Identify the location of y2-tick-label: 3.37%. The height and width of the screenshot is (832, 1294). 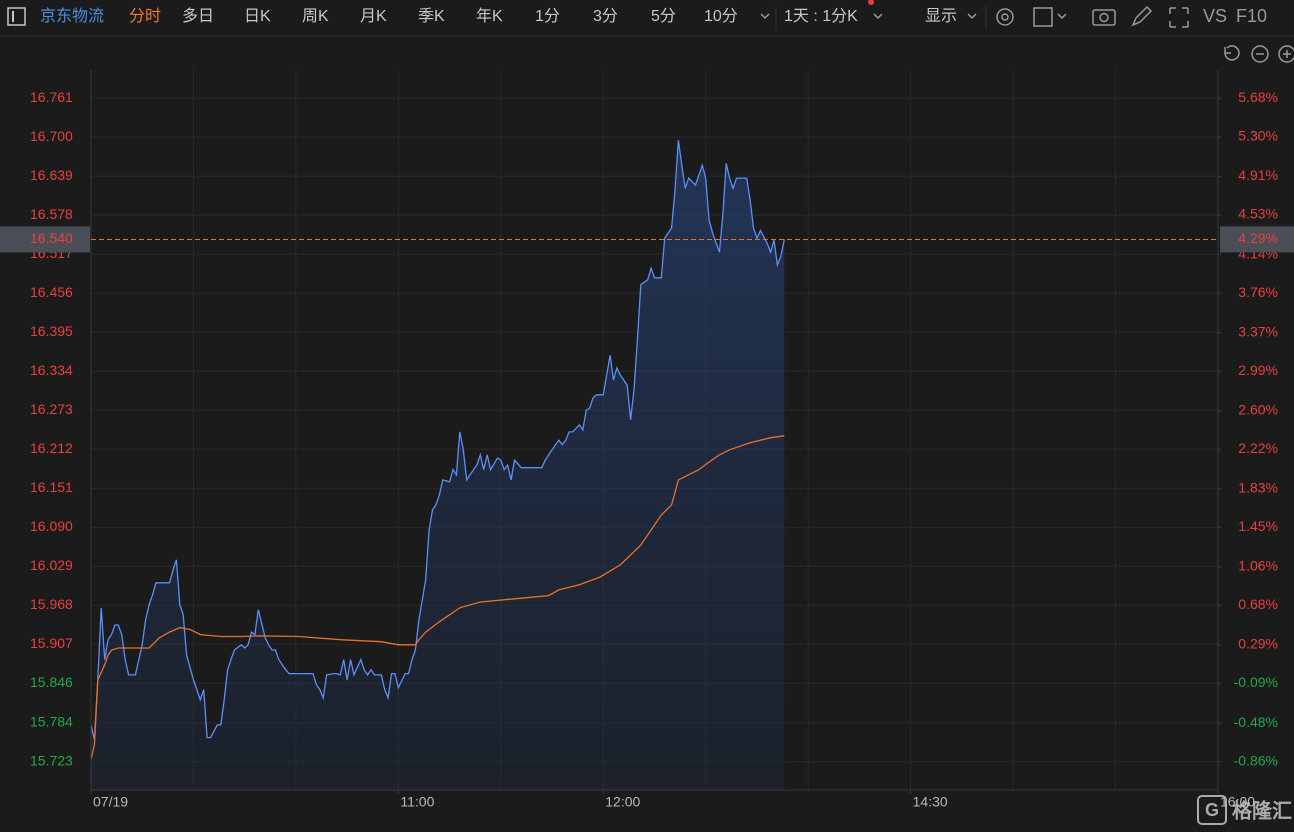
(1258, 331).